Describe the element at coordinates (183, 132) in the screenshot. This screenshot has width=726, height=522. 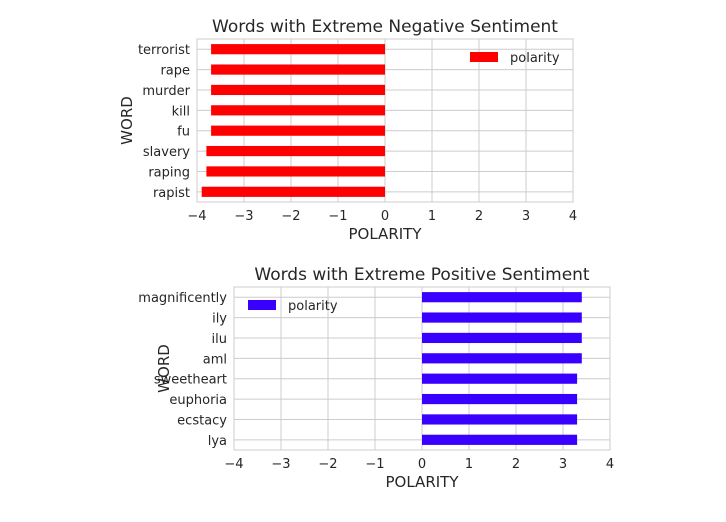
I see `y-tick-label: fu` at that location.